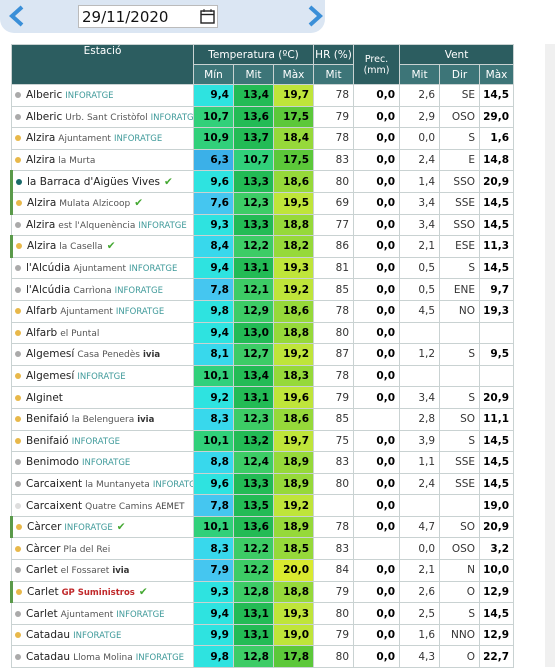  I want to click on temperature-cell: 8,4, so click(213, 246).